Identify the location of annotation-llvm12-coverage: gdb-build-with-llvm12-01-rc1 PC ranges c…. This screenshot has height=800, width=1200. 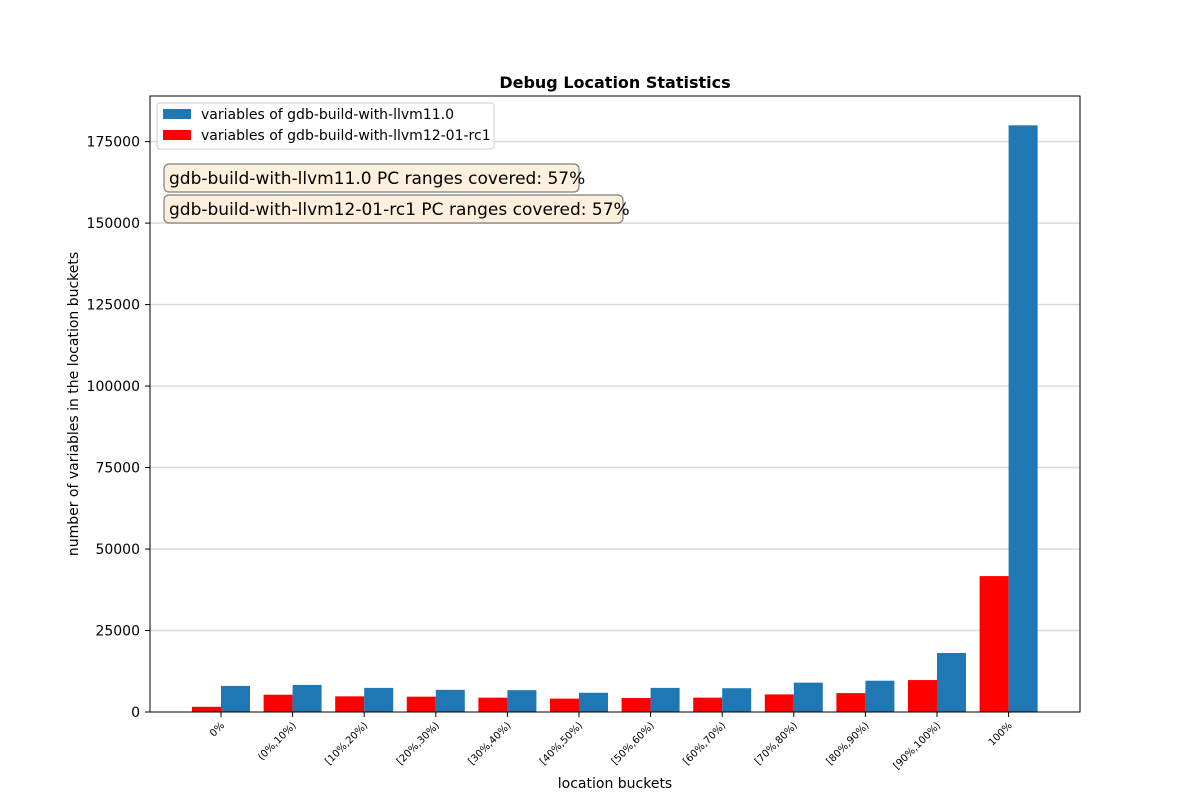
(399, 210).